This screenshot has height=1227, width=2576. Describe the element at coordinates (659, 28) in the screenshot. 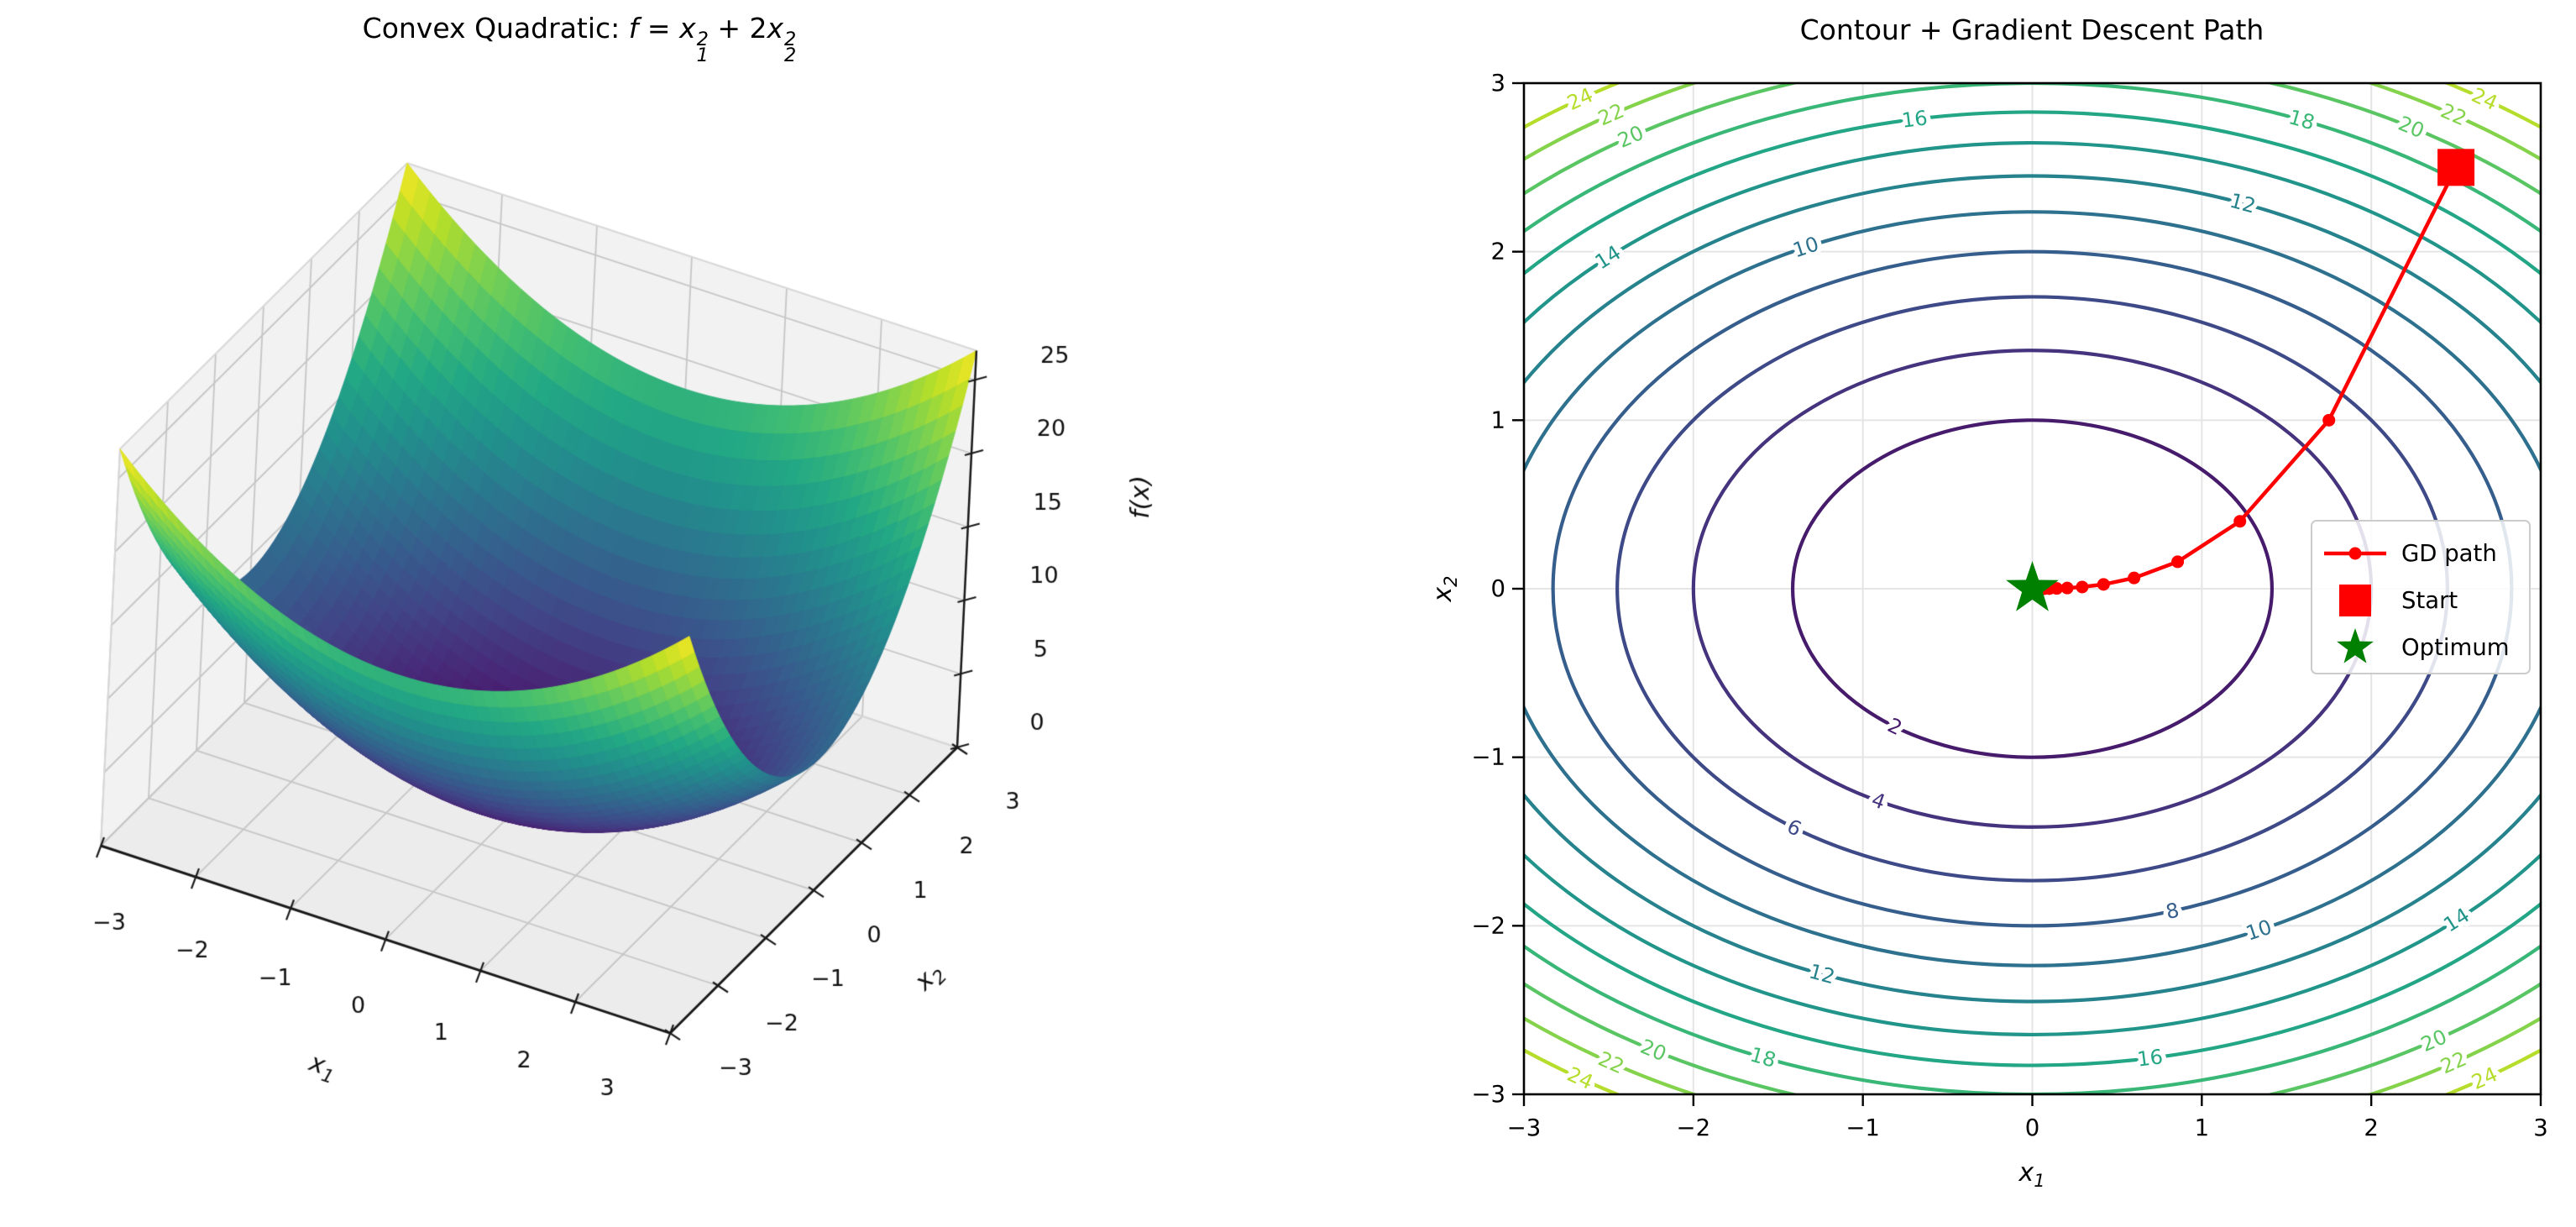

I see `title-equals: =` at that location.